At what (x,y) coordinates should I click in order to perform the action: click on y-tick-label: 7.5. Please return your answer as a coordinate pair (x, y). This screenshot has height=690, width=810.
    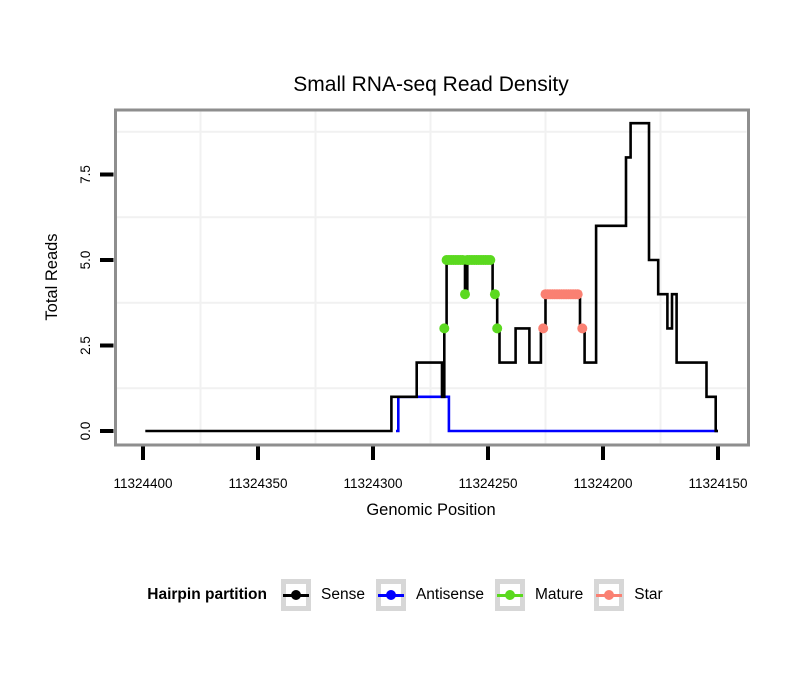
    Looking at the image, I should click on (85, 174).